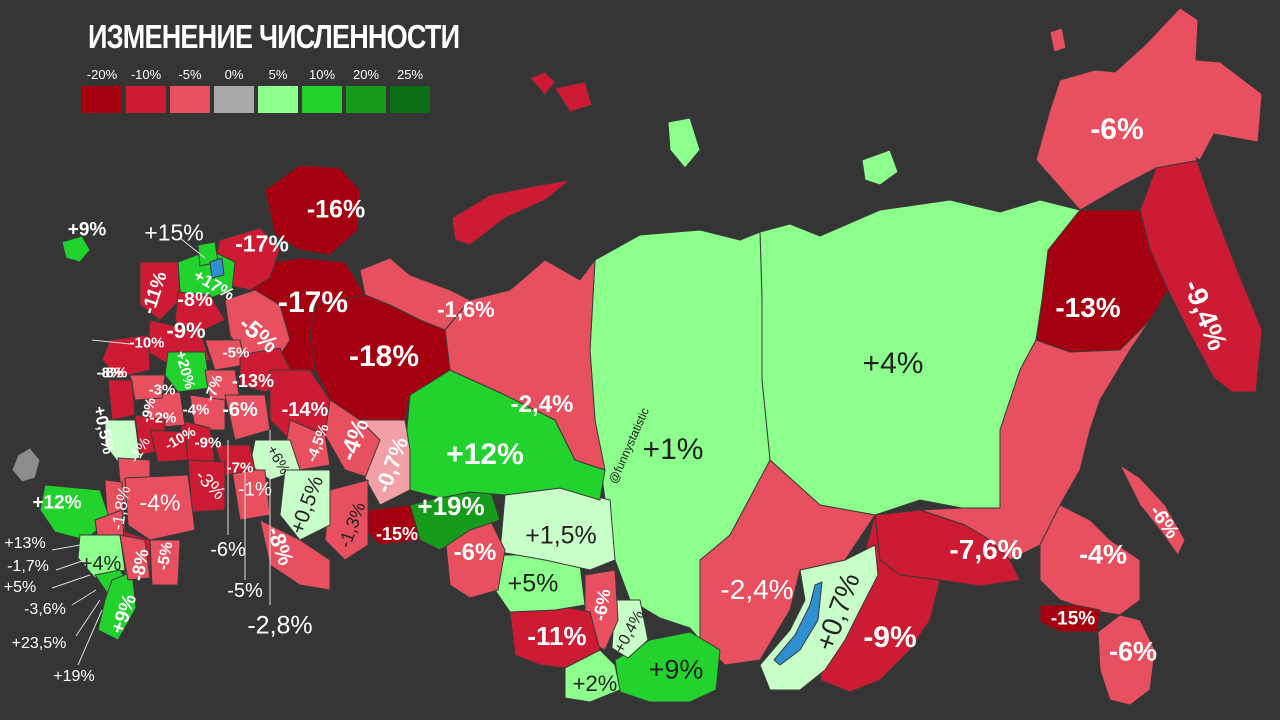  Describe the element at coordinates (1201, 275) in the screenshot. I see `region-kamchatka` at that location.